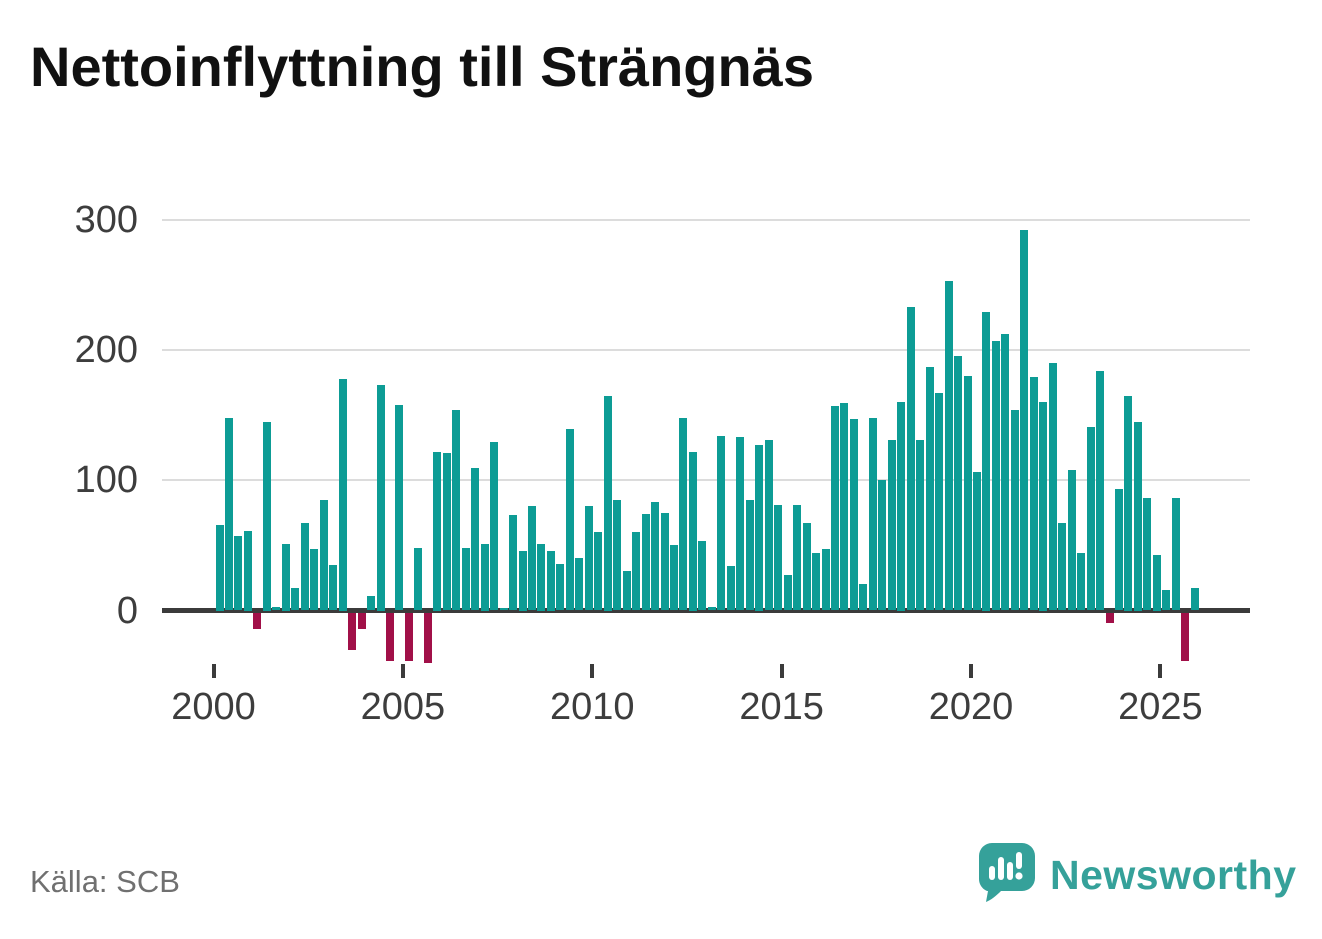 The width and height of the screenshot is (1322, 939). Describe the element at coordinates (1137, 875) in the screenshot. I see `newsworthy-logo: Newsworthy` at that location.